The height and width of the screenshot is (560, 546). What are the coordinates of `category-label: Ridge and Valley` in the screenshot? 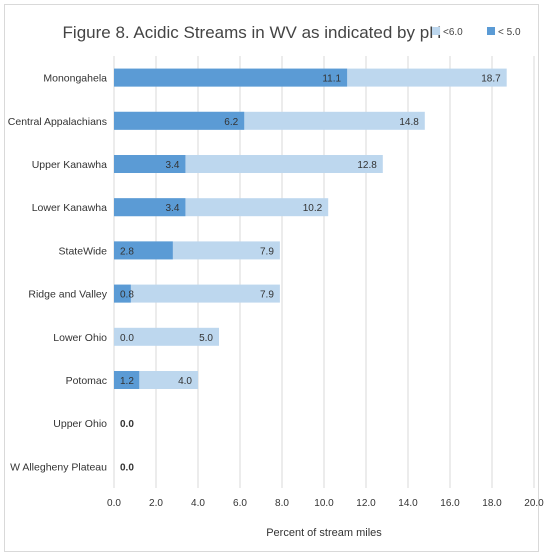 It's located at (67, 295).